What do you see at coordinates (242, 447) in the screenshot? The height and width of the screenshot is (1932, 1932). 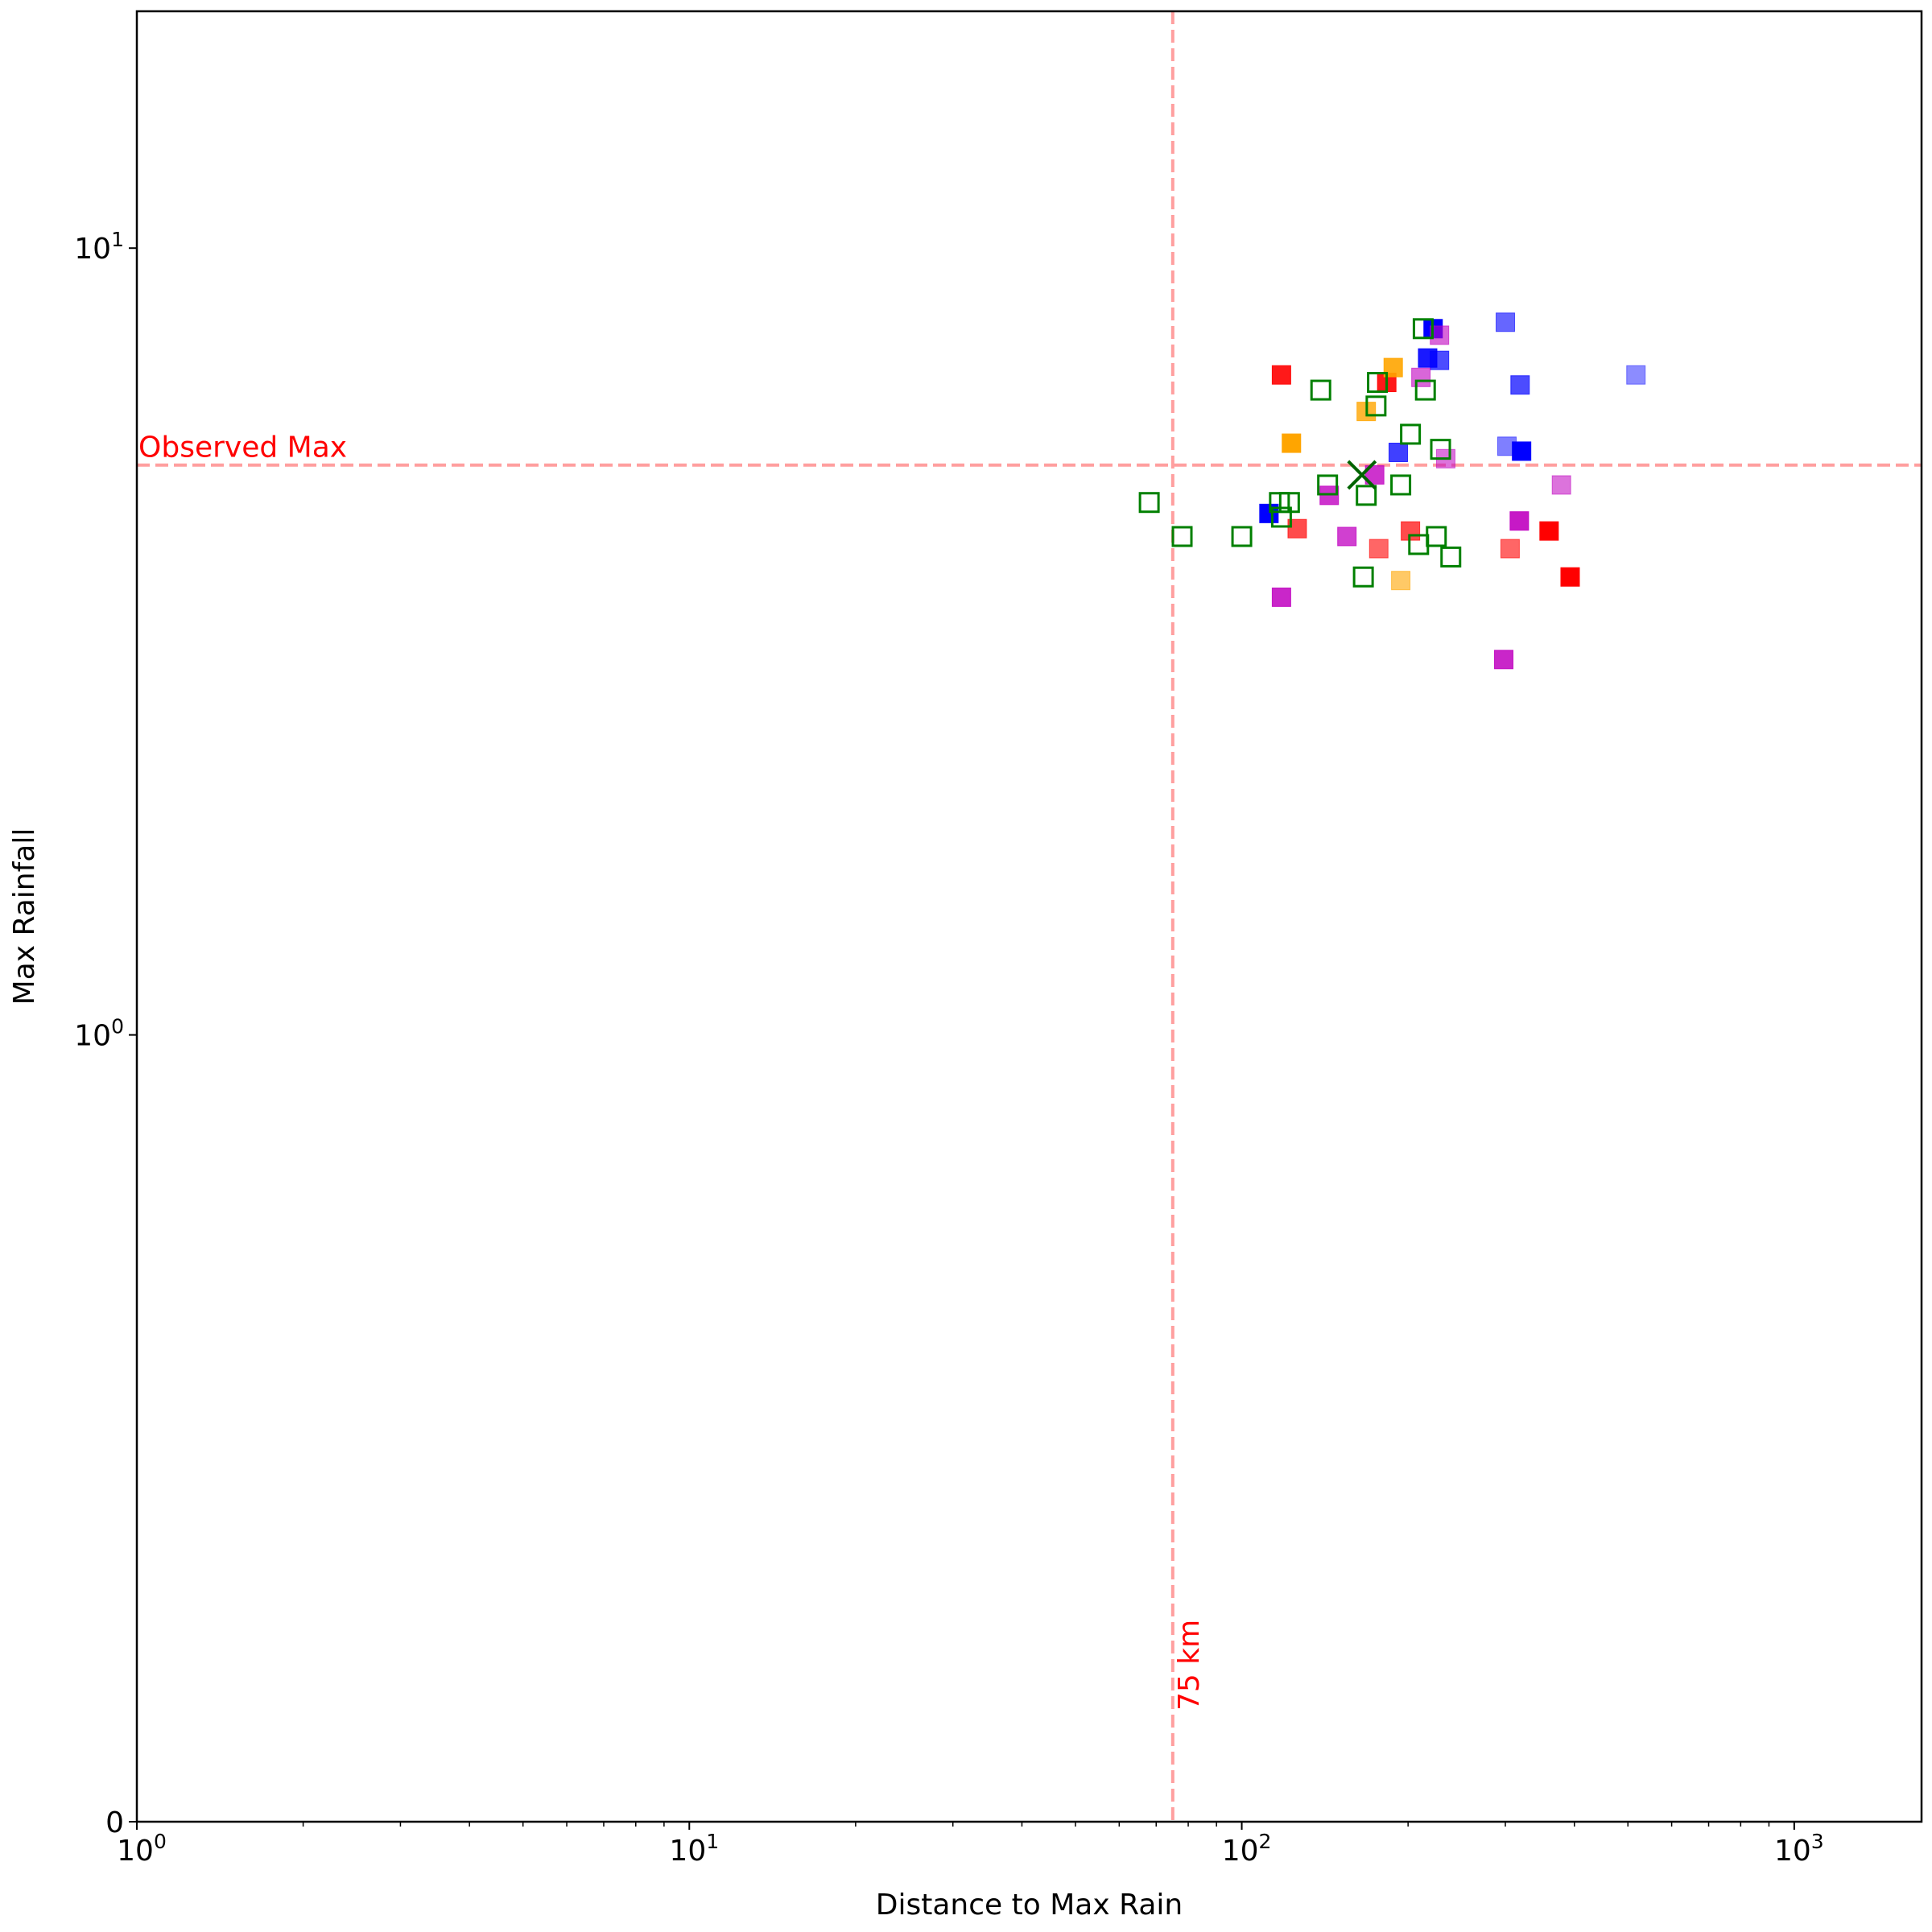 I see `observed-max-label: Observed Max` at bounding box center [242, 447].